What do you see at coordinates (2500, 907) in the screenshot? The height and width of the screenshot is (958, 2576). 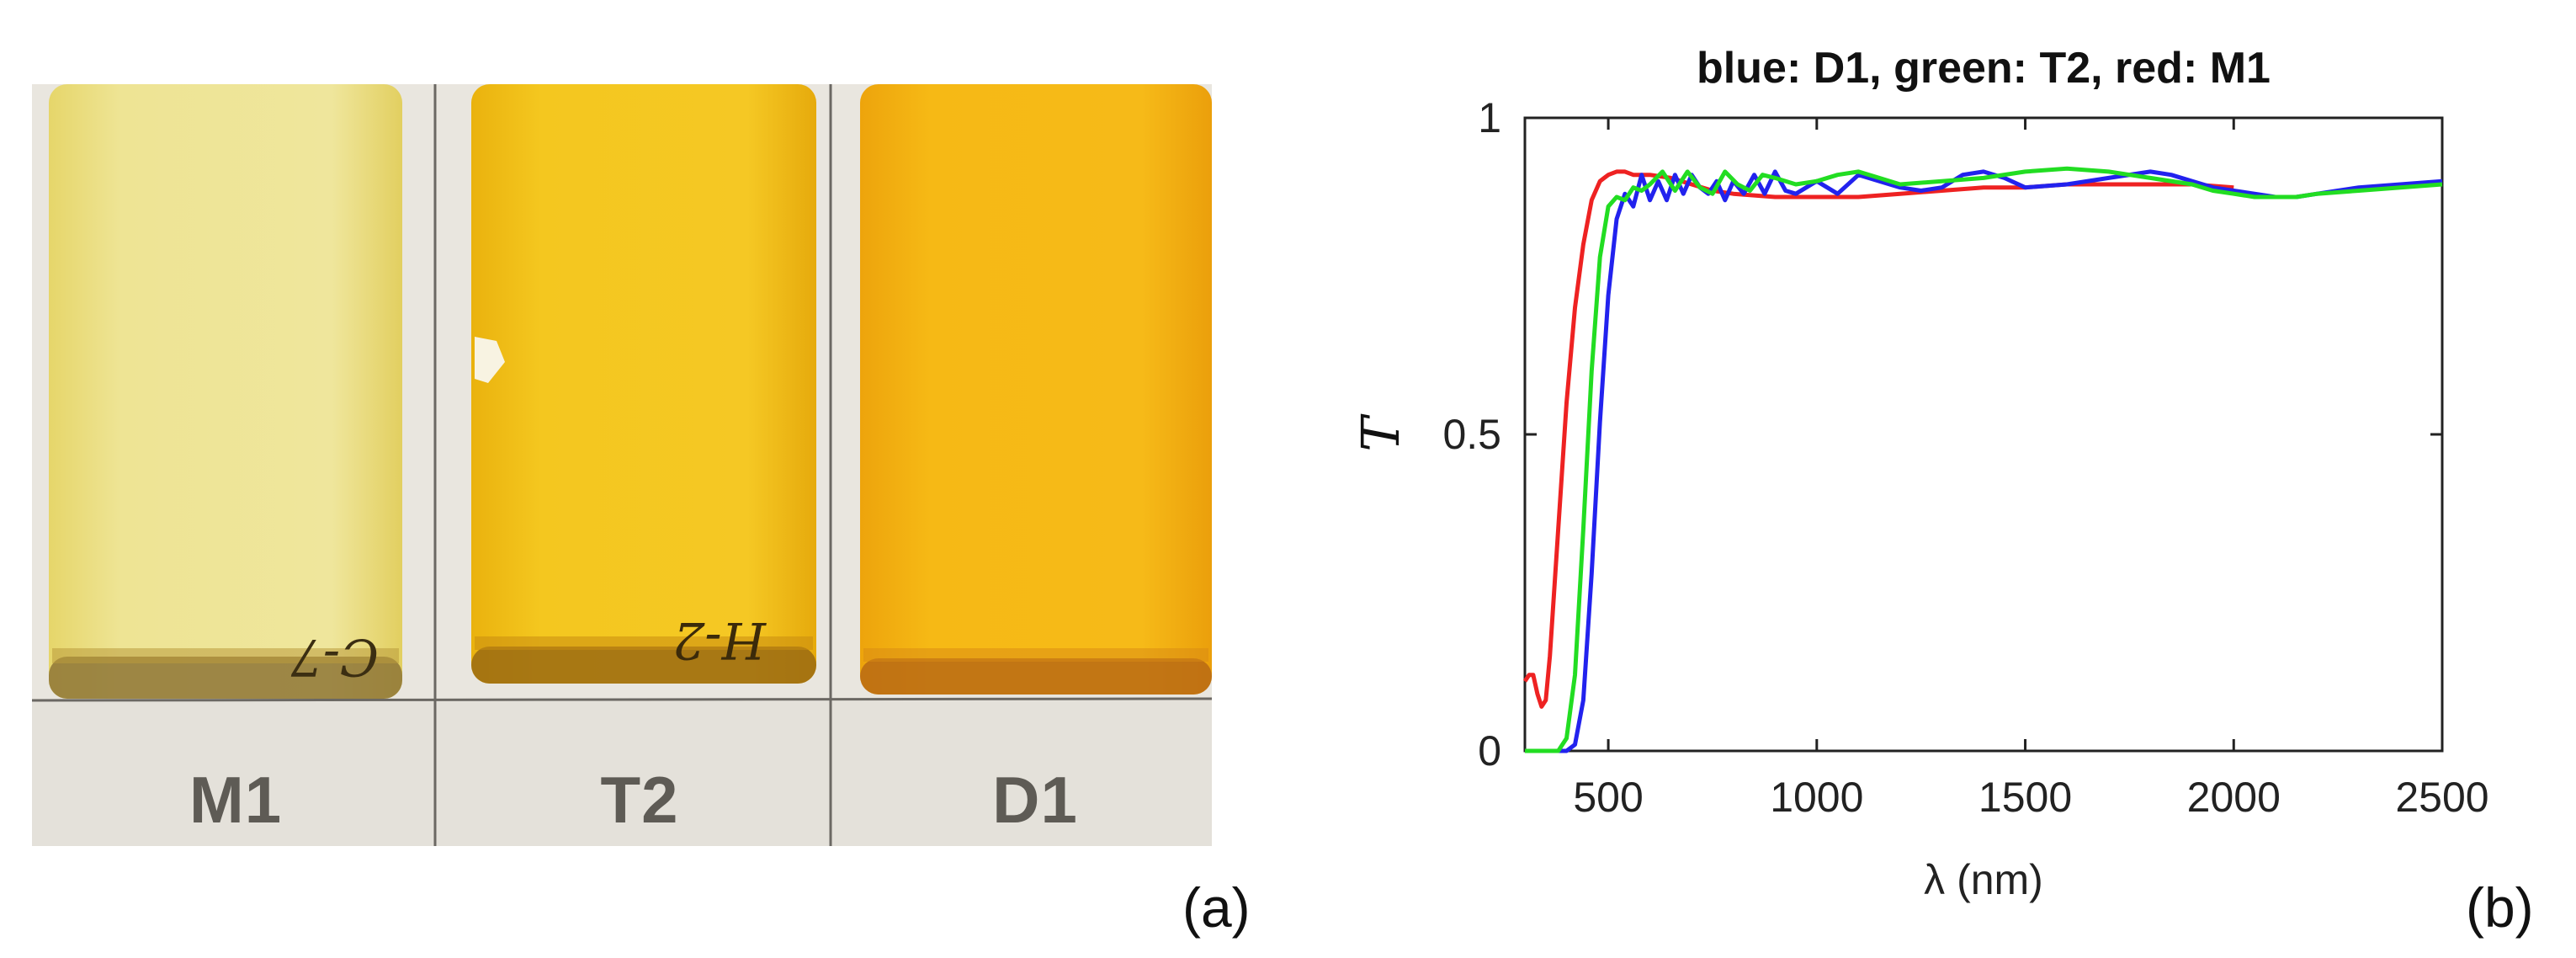 I see `panel-b-letter: (b)` at bounding box center [2500, 907].